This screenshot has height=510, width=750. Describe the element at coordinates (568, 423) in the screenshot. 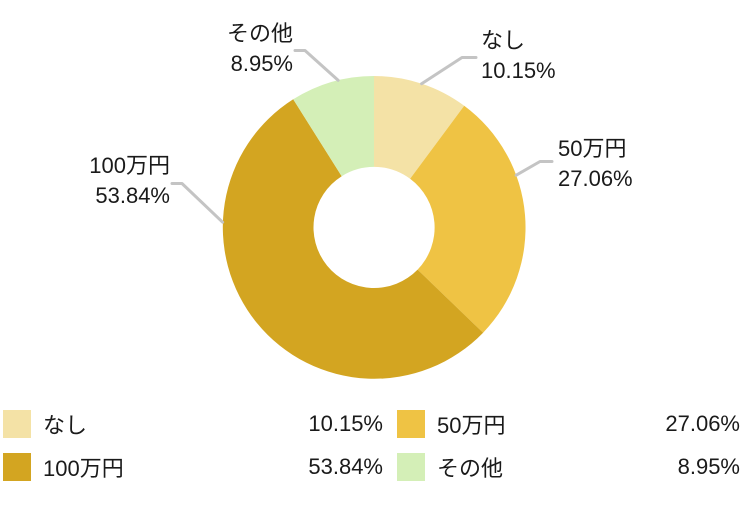

I see `legend-item-50man: 50万円 27.06%` at that location.